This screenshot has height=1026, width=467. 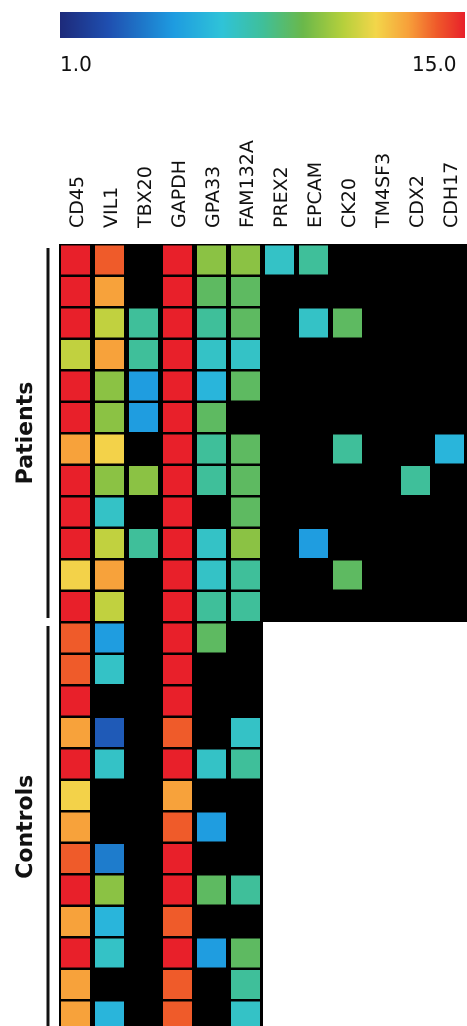 What do you see at coordinates (77, 202) in the screenshot?
I see `gene-label: CD45` at bounding box center [77, 202].